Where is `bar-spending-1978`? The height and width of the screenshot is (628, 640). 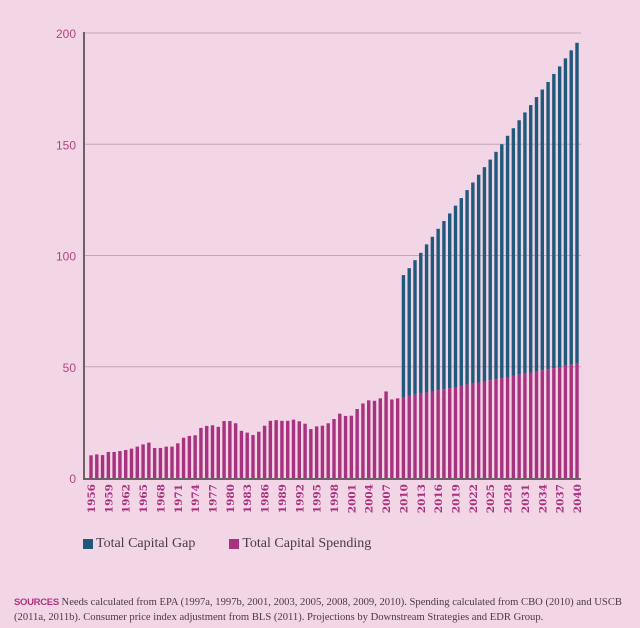
bar-spending-1978 is located at coordinates (218, 452).